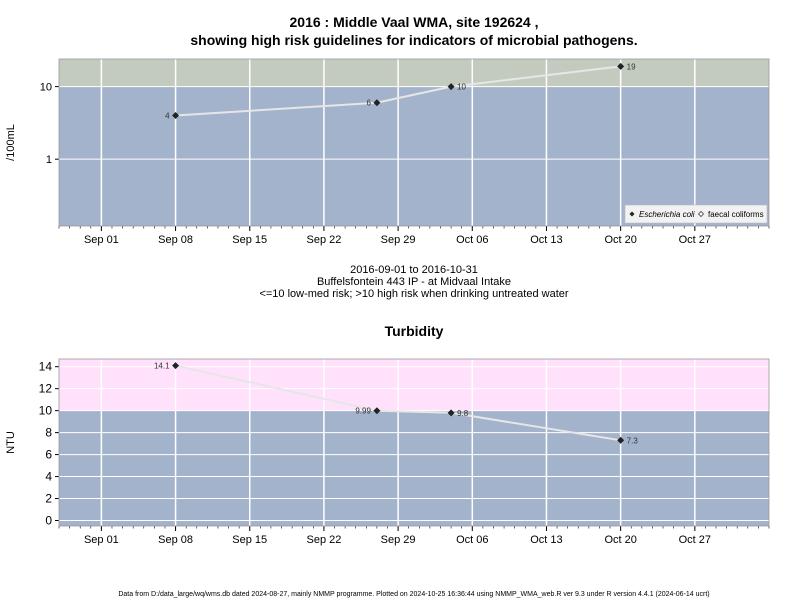 This screenshot has height=605, width=800. I want to click on legend-marker-faecal, so click(701, 214).